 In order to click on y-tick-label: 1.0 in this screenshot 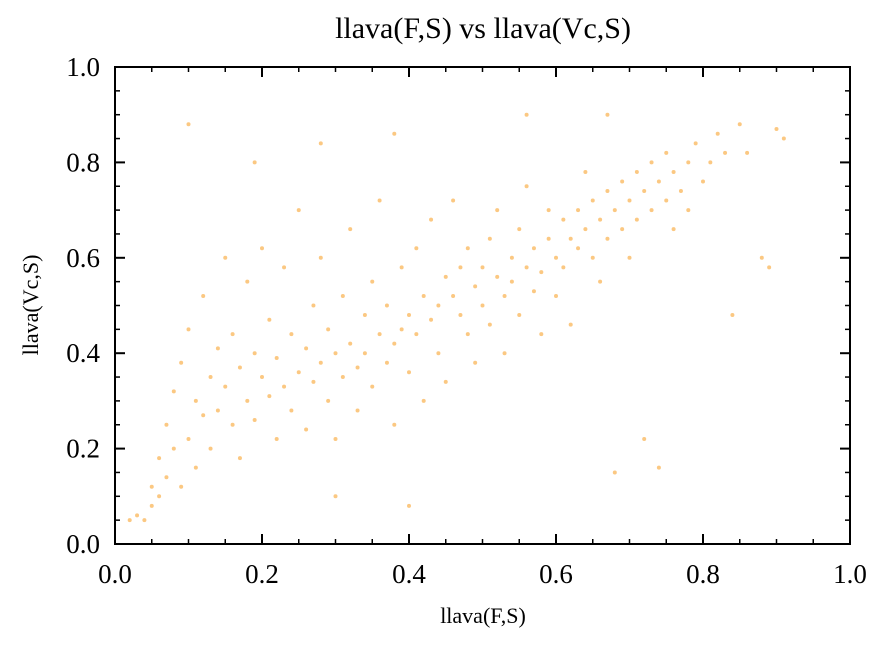, I will do `click(83, 67)`.